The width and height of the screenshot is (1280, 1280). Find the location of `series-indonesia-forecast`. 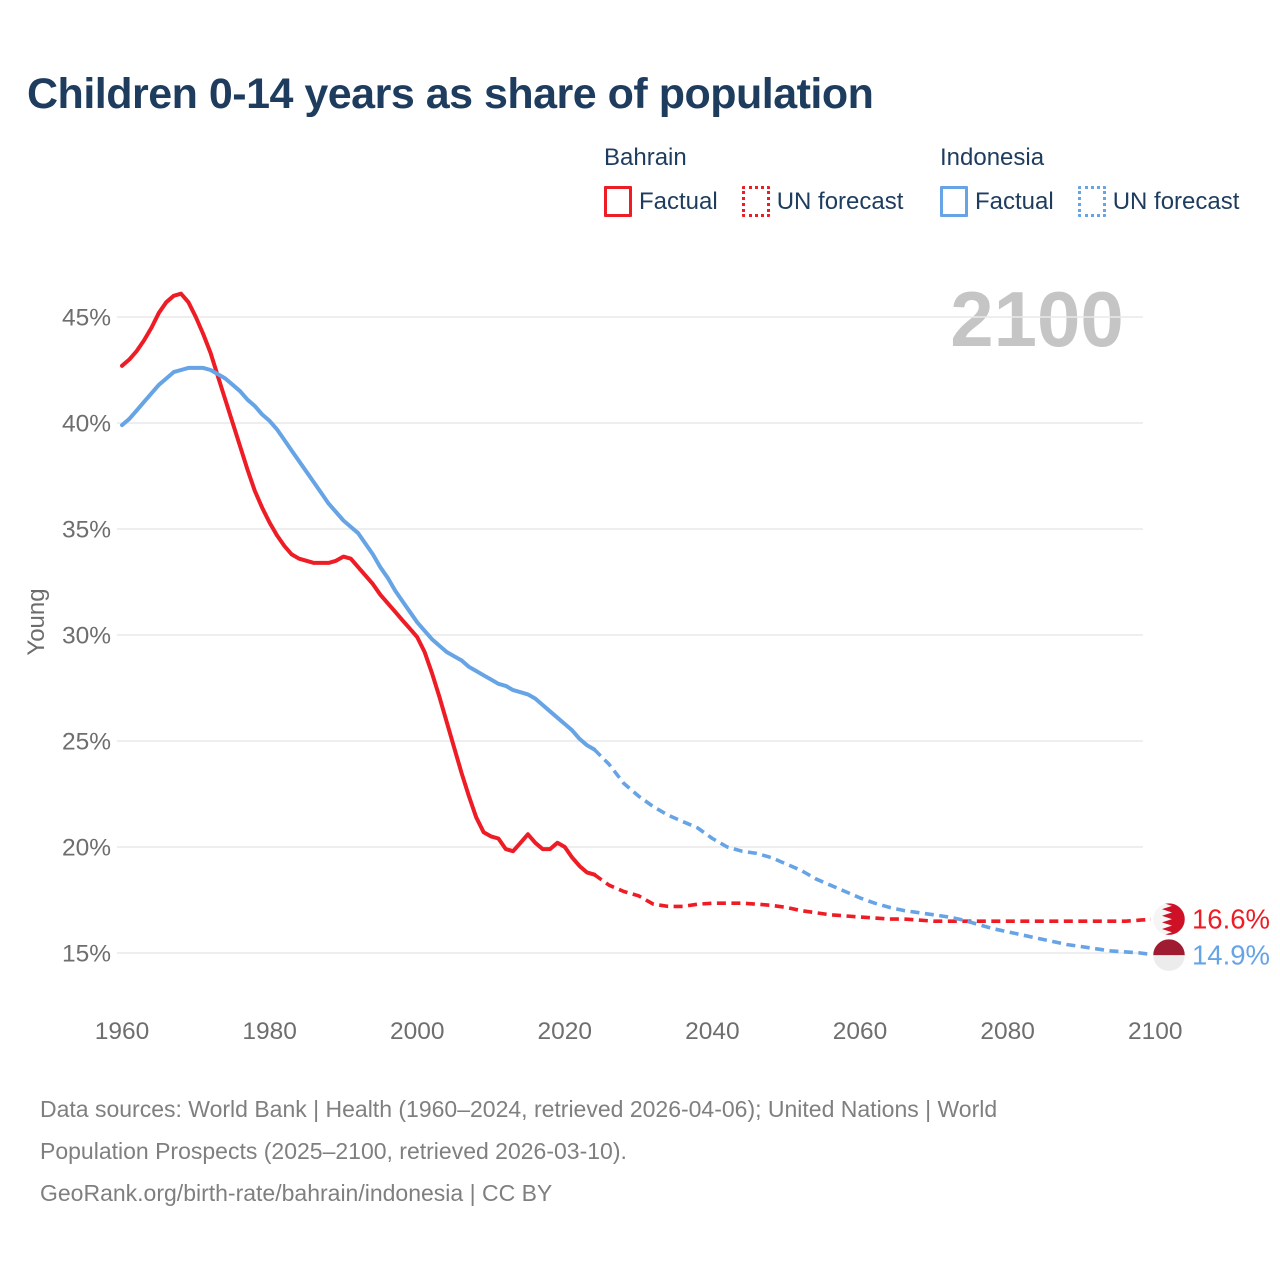

series-indonesia-forecast is located at coordinates (874, 852).